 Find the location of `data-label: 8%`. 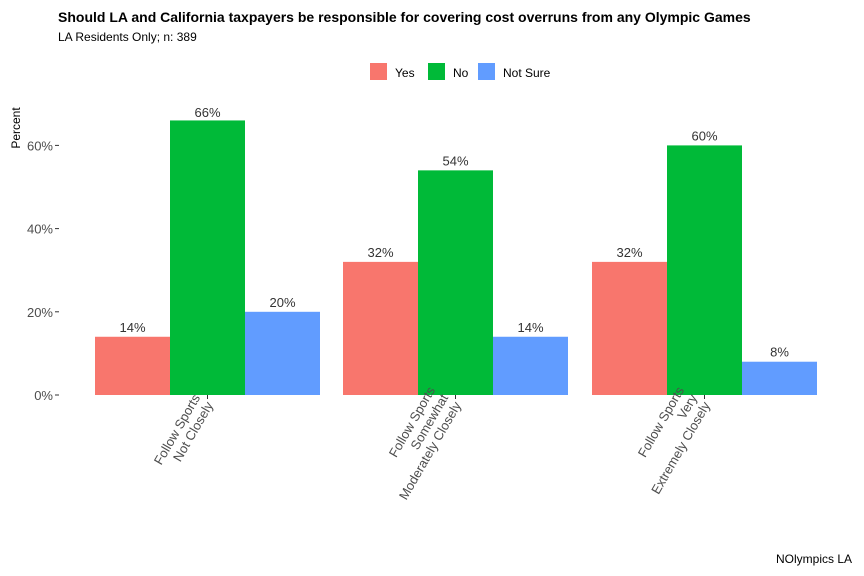

data-label: 8% is located at coordinates (779, 352).